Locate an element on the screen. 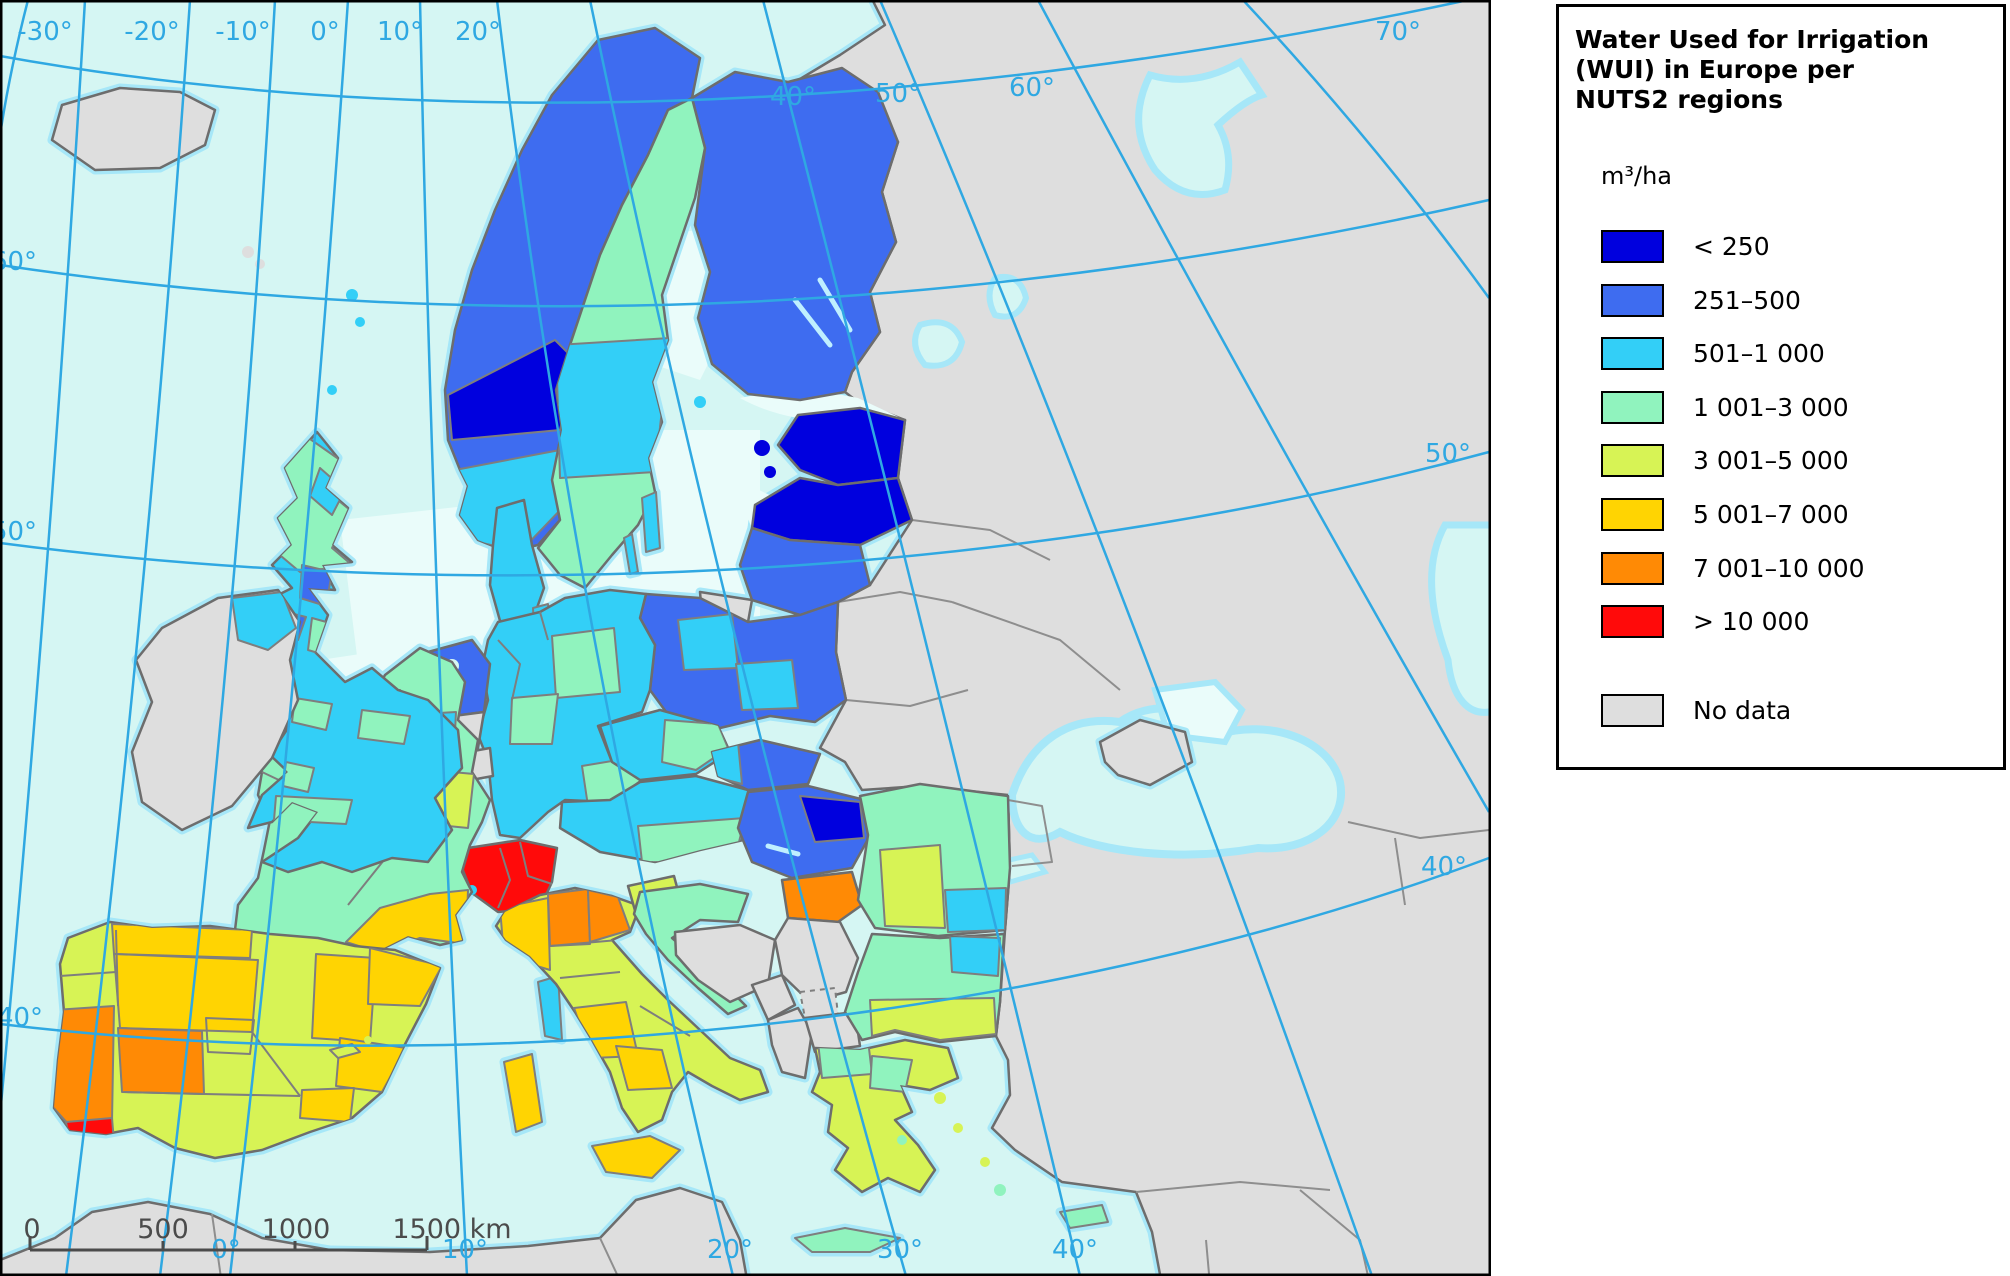  legend-item: > 10 000 is located at coordinates (1784, 621).